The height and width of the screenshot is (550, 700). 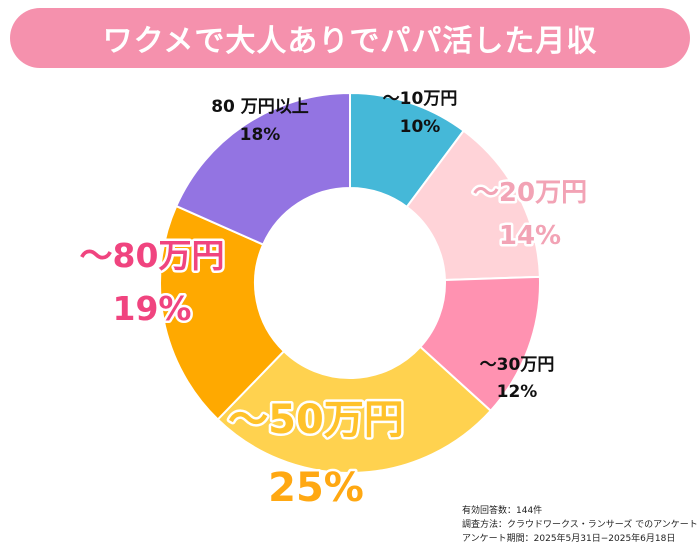 I want to click on slice-category-label: 〜30万円, so click(x=517, y=365).